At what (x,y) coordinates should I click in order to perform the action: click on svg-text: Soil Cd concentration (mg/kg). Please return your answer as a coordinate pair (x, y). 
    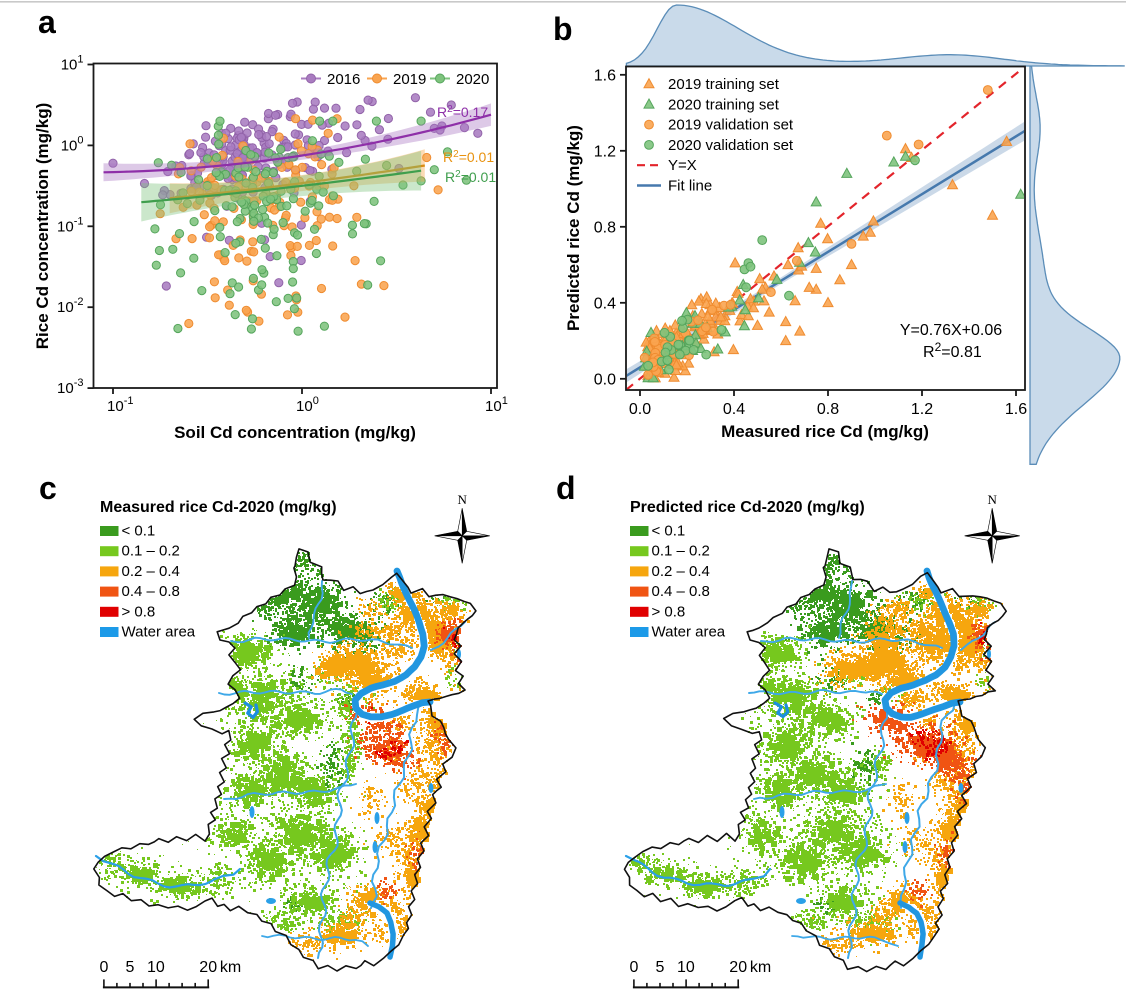
    Looking at the image, I should click on (295, 432).